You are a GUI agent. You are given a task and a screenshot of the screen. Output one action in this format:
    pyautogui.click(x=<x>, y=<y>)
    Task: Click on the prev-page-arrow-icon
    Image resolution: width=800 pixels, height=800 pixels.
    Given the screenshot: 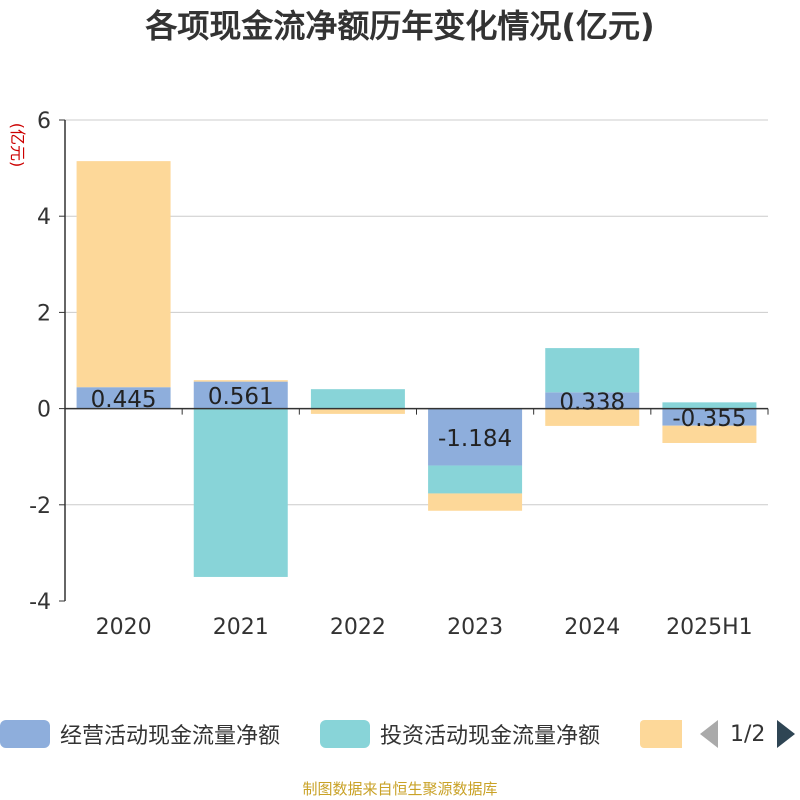 What is the action you would take?
    pyautogui.click(x=709, y=734)
    